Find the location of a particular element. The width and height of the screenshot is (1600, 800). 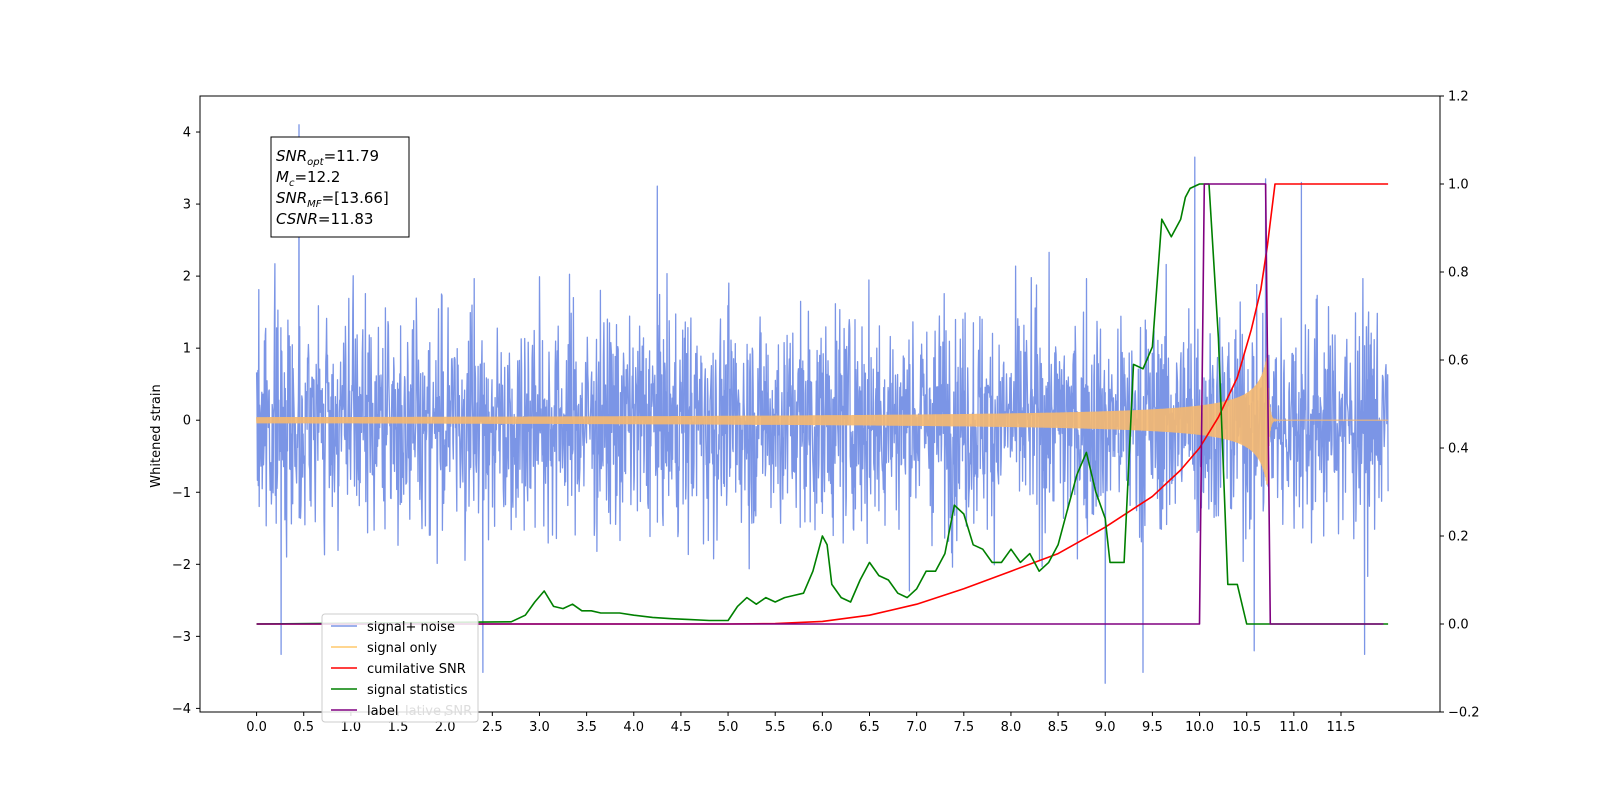

y2-tick-label: 0.6 is located at coordinates (1458, 361).